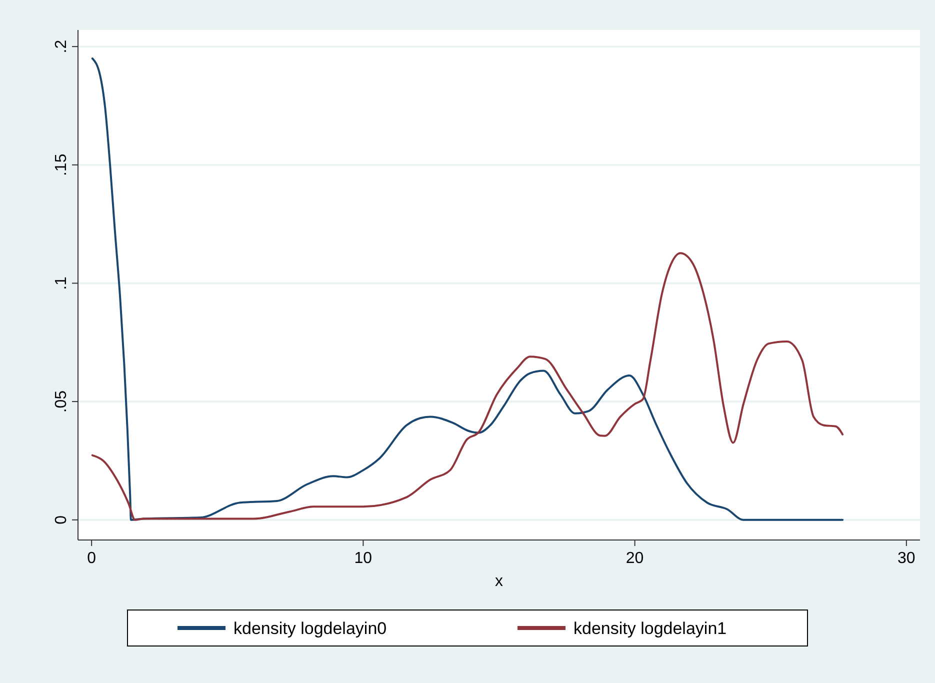 This screenshot has width=935, height=683. I want to click on y-tick-label: .05, so click(61, 401).